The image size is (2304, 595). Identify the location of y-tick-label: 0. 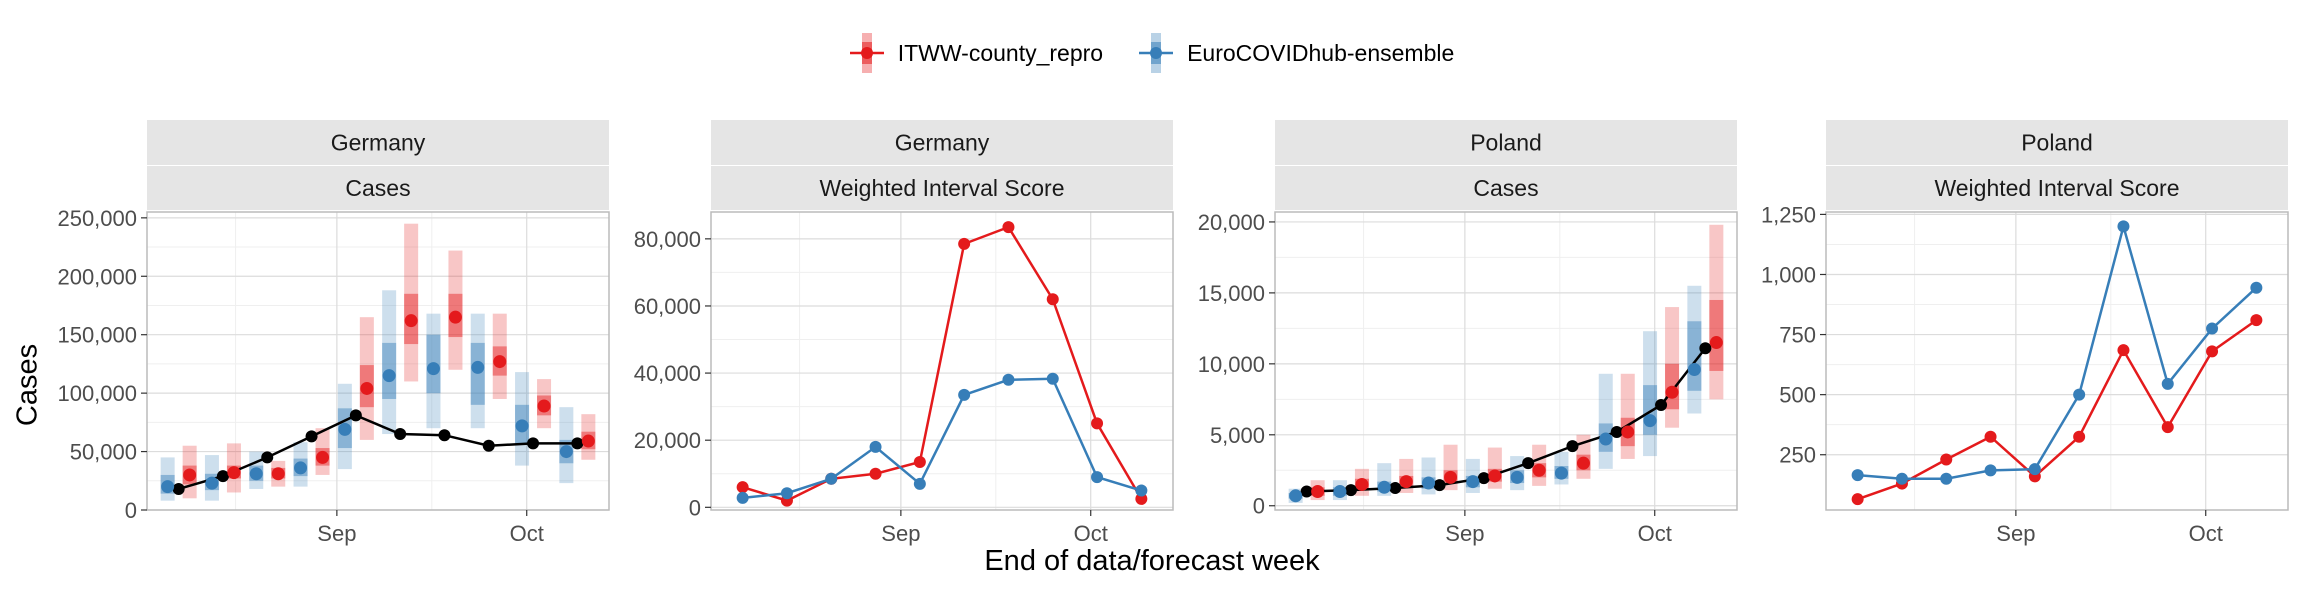
(695, 507).